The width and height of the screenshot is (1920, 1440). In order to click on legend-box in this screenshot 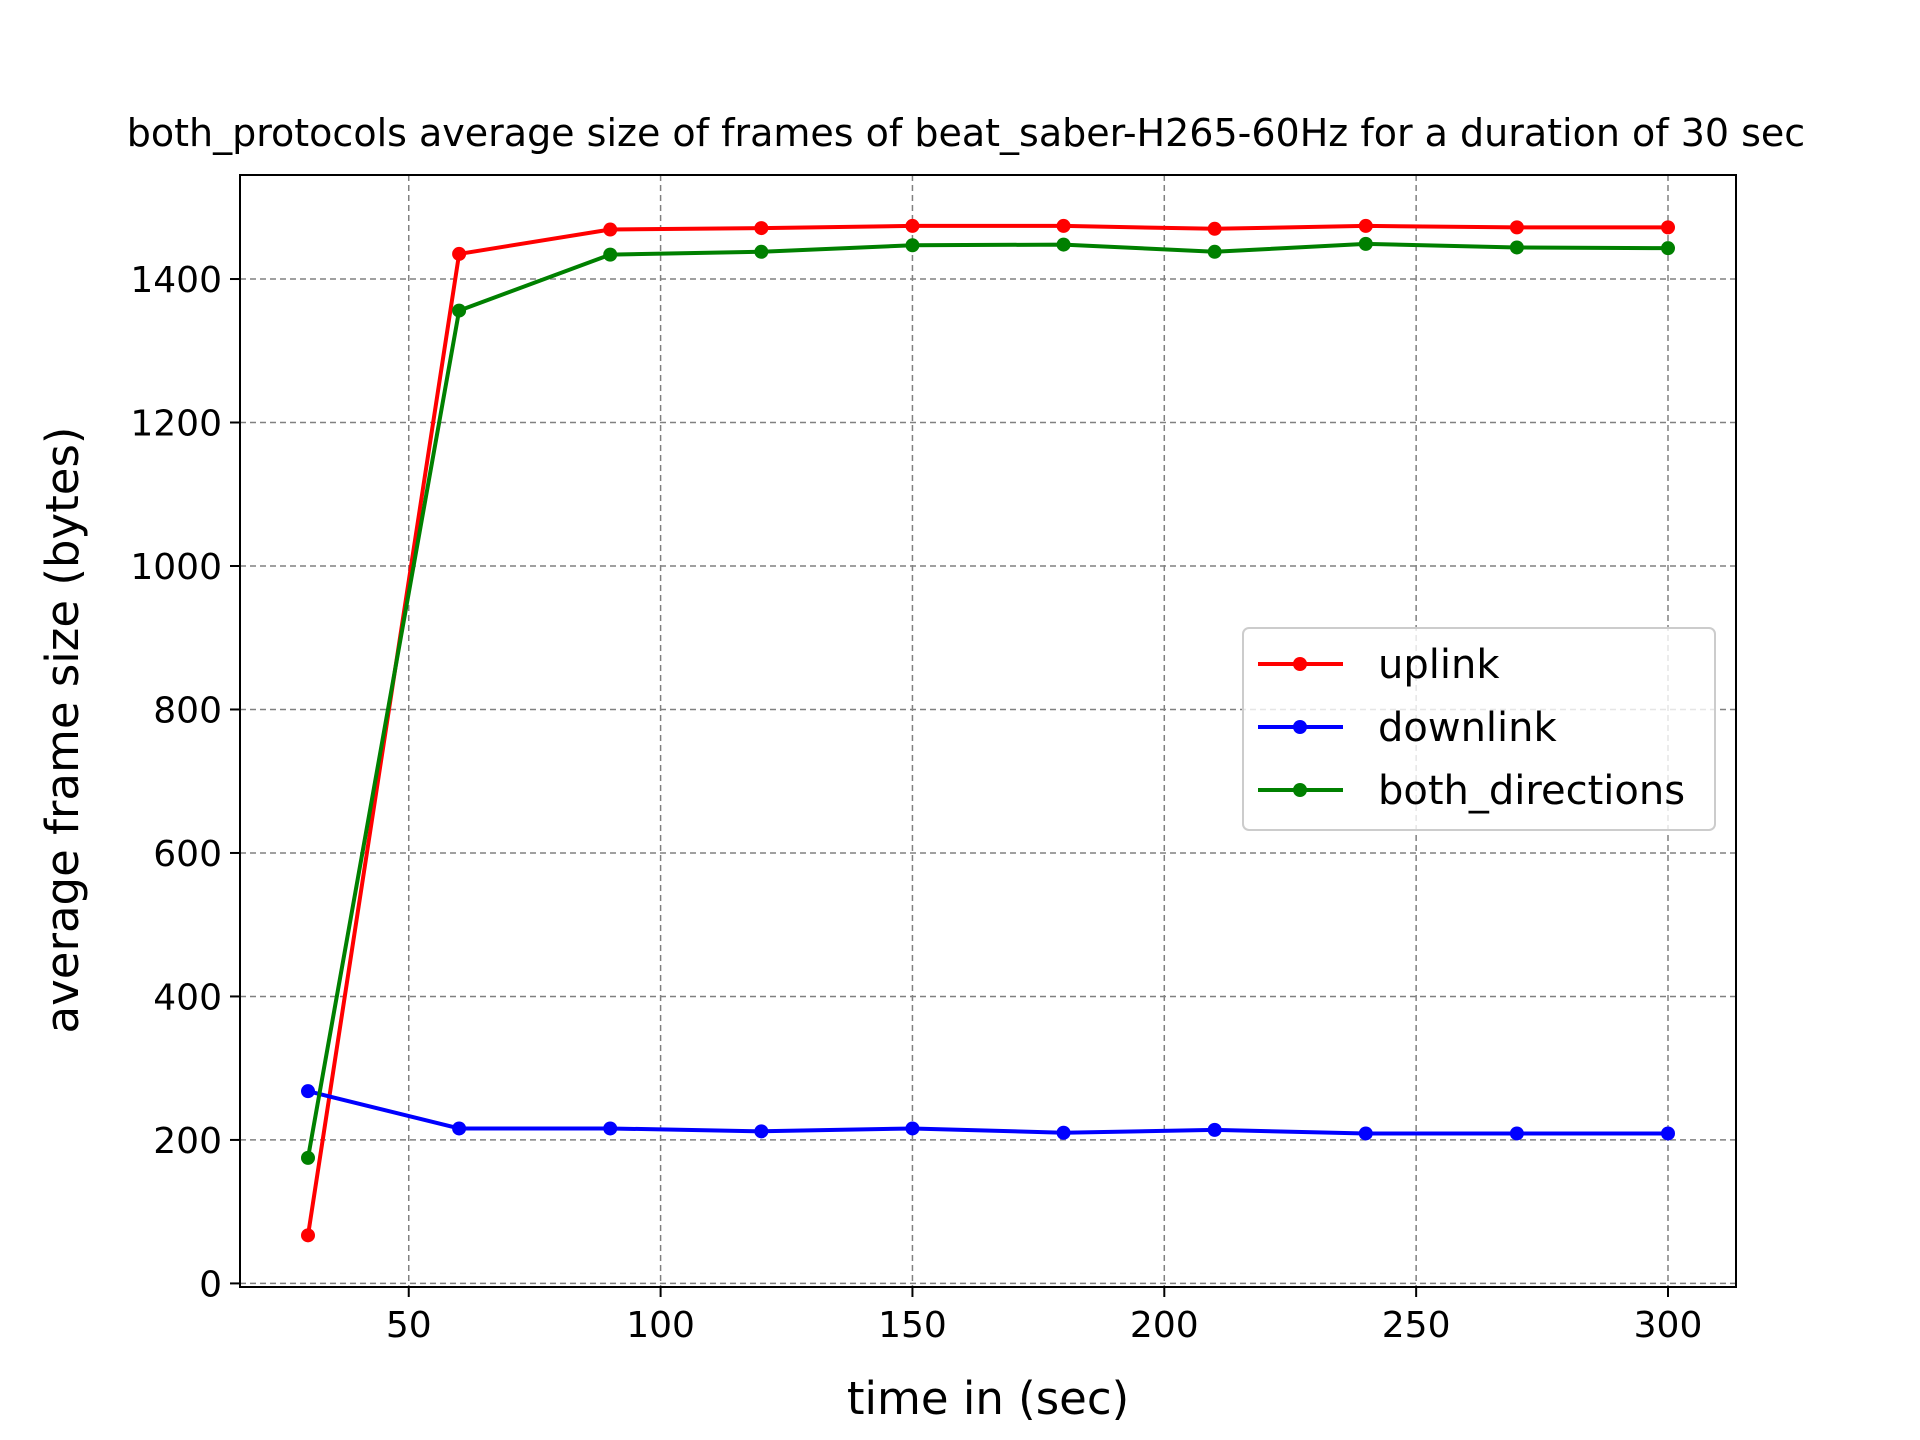, I will do `click(1479, 729)`.